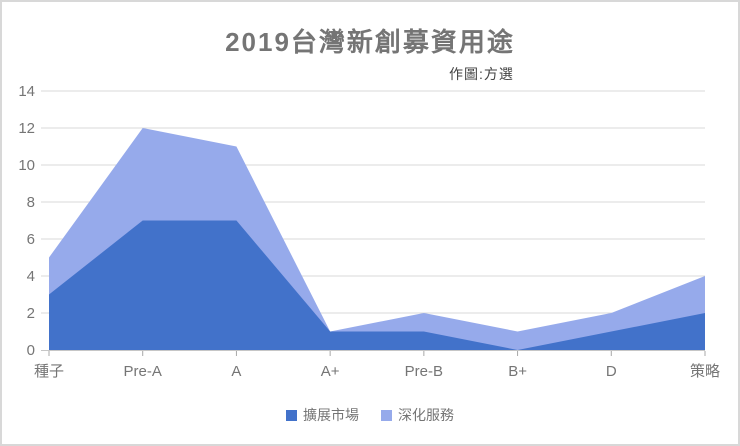 The height and width of the screenshot is (446, 740). Describe the element at coordinates (31, 276) in the screenshot. I see `y-axis-tick-label: 4` at that location.